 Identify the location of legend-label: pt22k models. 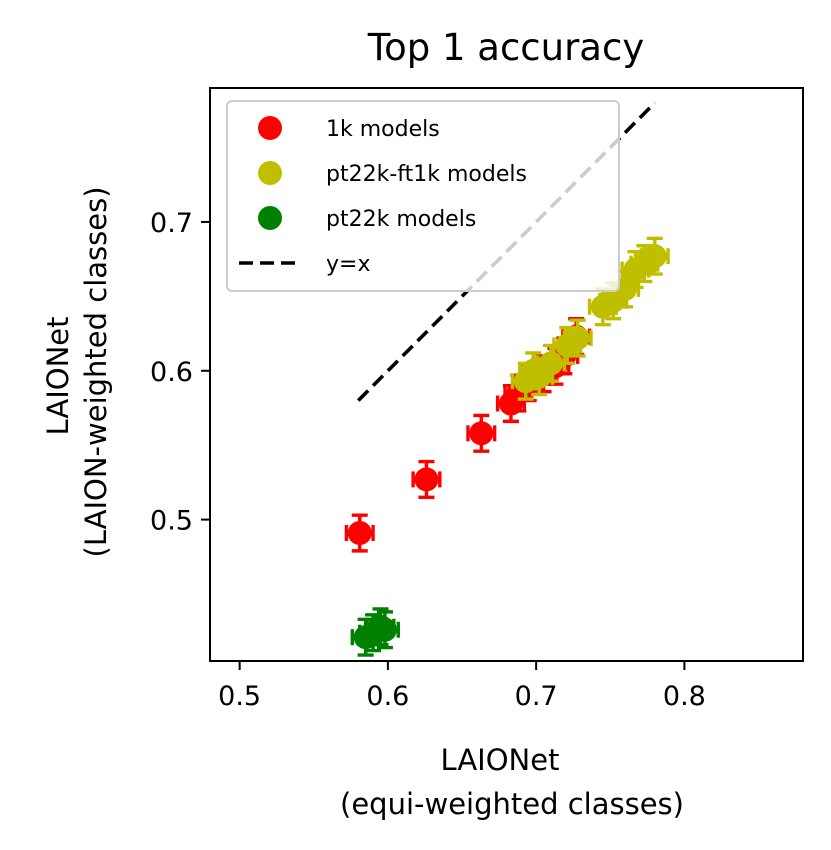
(401, 219).